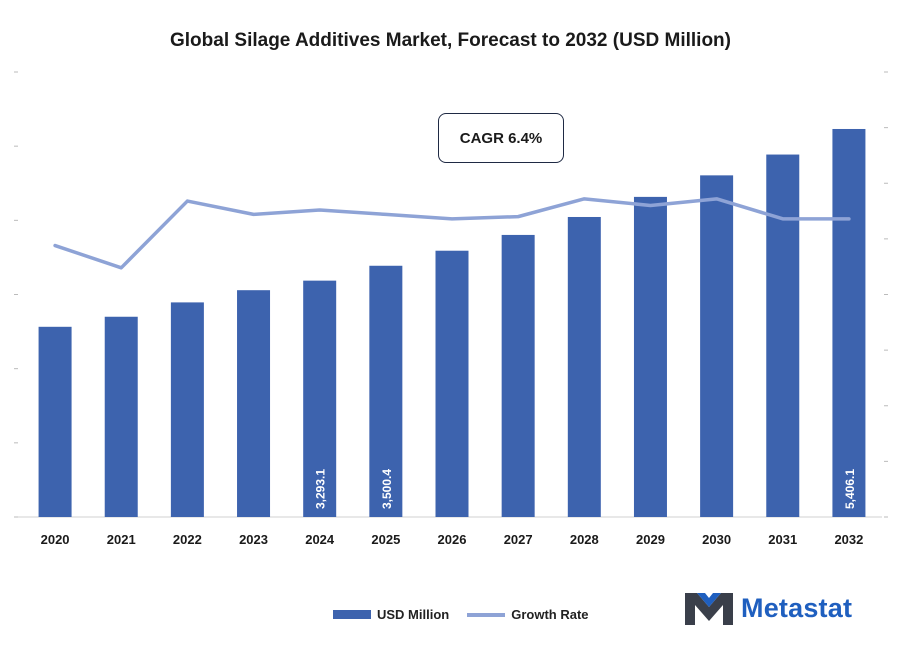 The image size is (901, 651). What do you see at coordinates (584, 366) in the screenshot?
I see `bar-2028` at bounding box center [584, 366].